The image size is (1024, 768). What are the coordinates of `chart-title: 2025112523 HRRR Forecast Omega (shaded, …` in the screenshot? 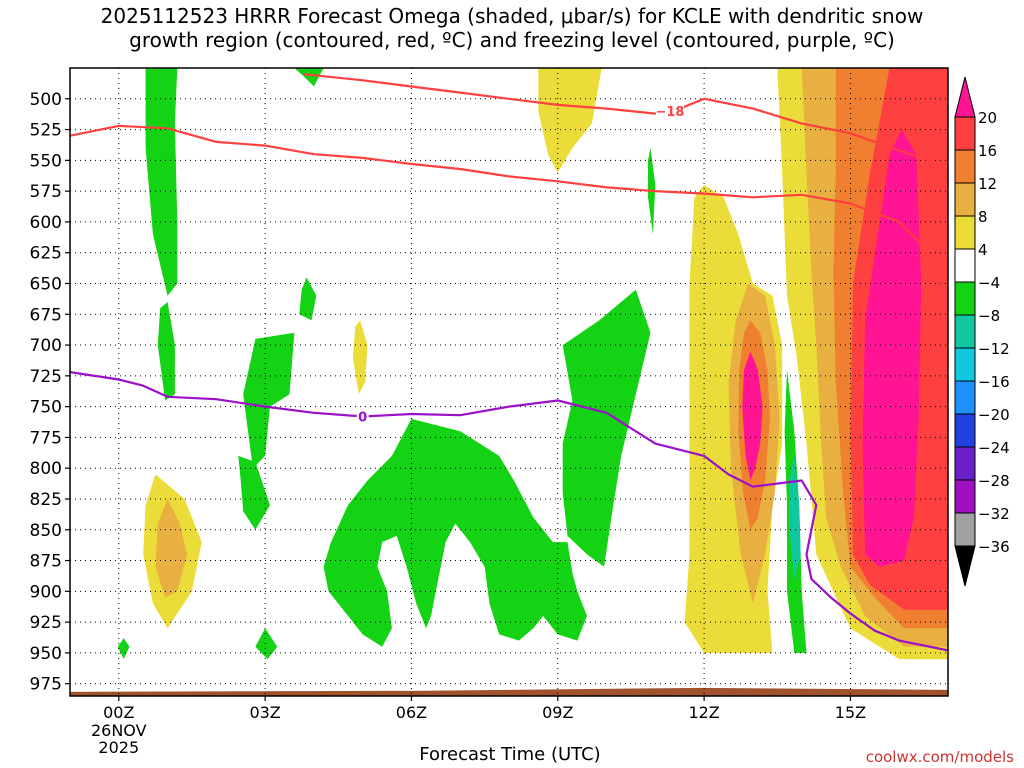 It's located at (512, 28).